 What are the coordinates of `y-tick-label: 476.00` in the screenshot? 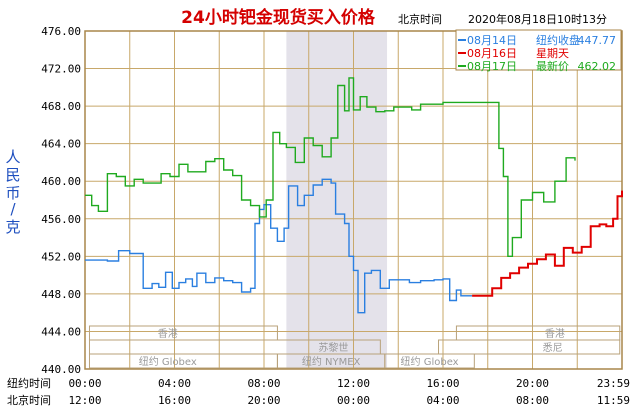 It's located at (61, 31).